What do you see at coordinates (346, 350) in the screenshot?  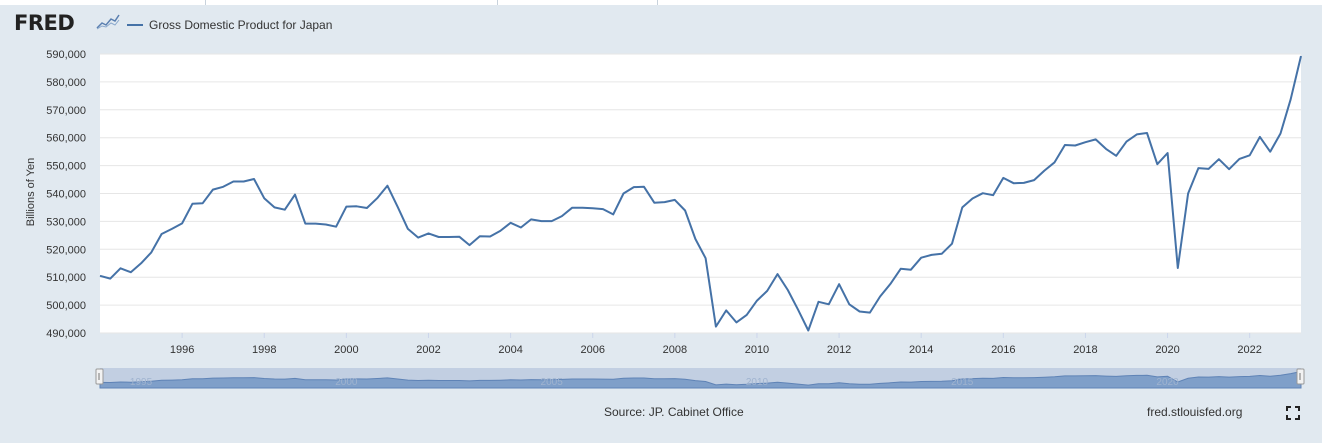 I see `x-tick-label: 2000` at bounding box center [346, 350].